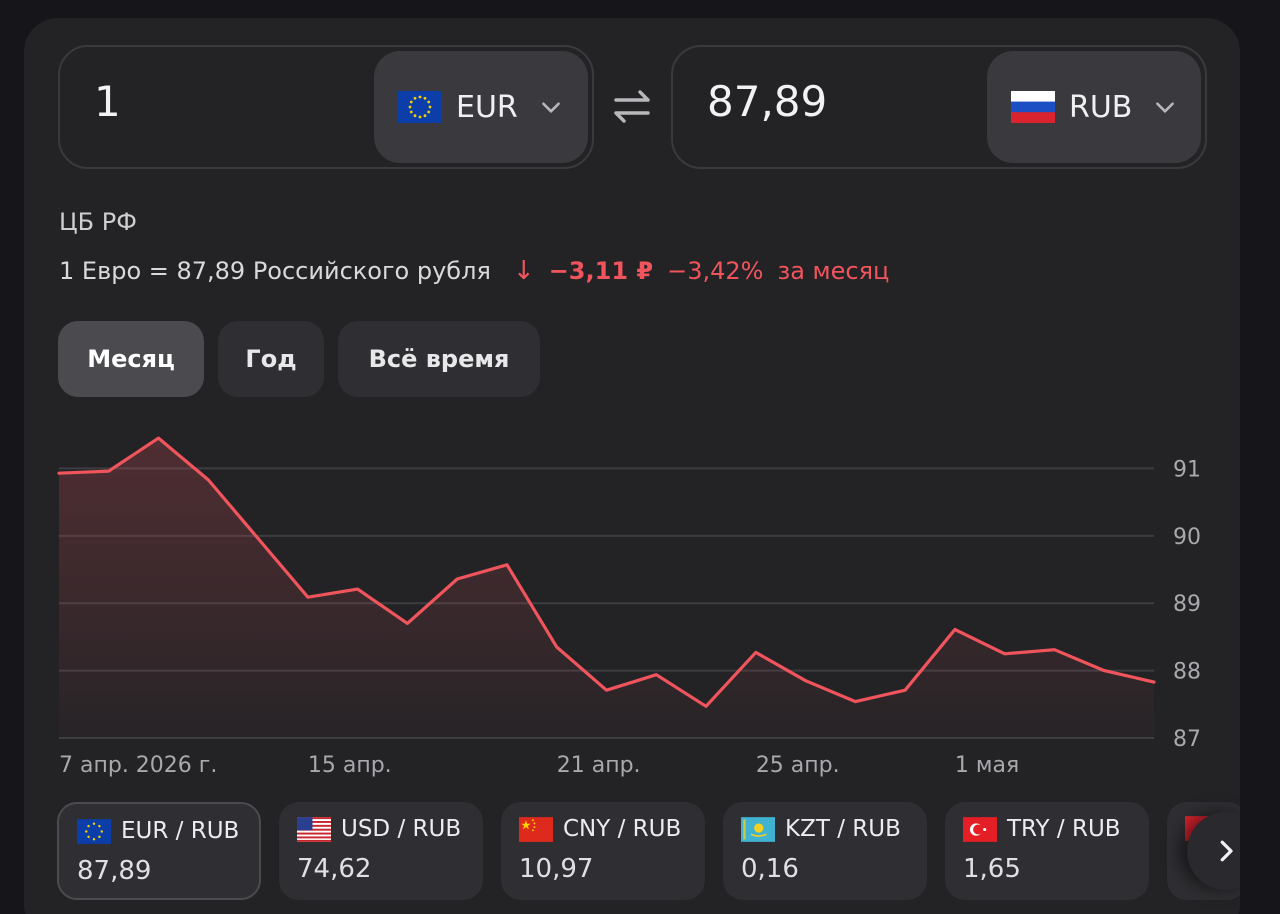 Image resolution: width=1280 pixels, height=914 pixels. Describe the element at coordinates (1187, 469) in the screenshot. I see `y-tick-label: 91` at that location.